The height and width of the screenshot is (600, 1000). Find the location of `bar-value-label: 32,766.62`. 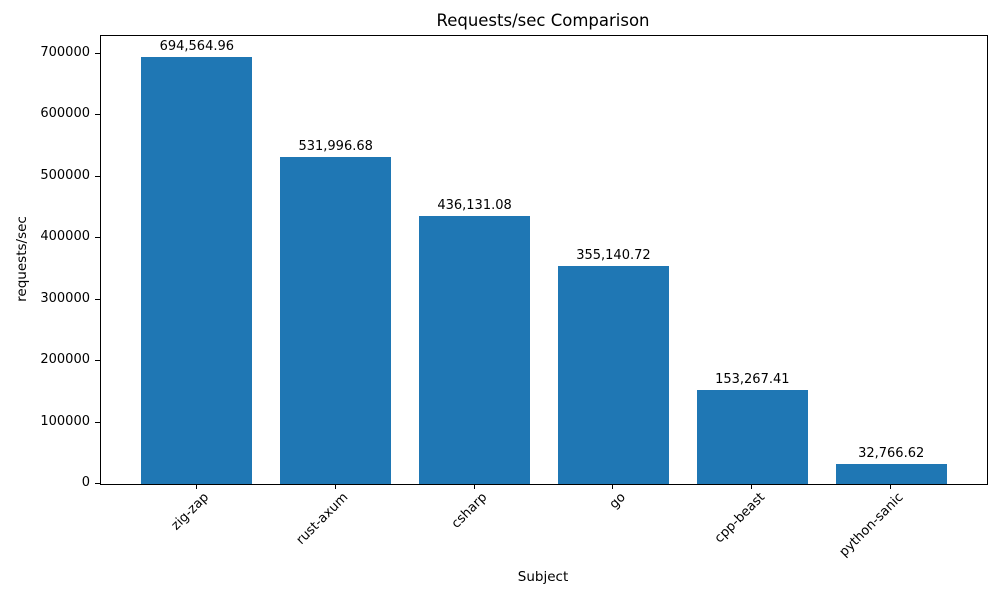

bar-value-label: 32,766.62 is located at coordinates (891, 453).